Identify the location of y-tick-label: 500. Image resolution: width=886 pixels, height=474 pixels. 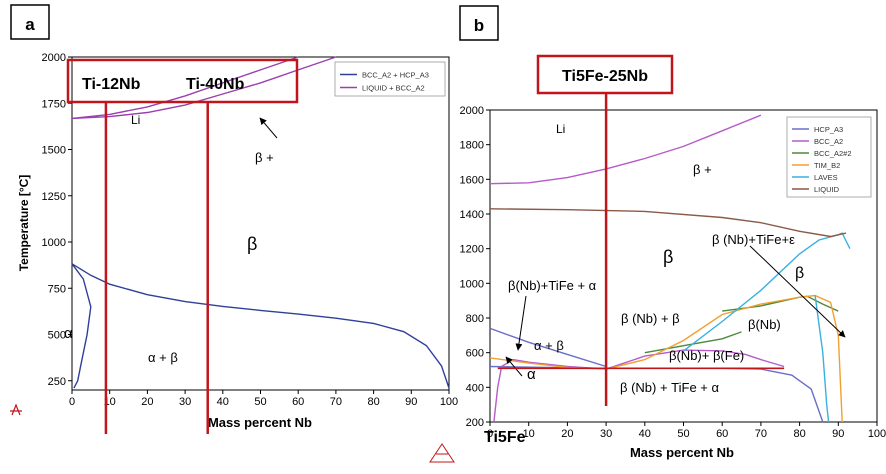
(57, 336).